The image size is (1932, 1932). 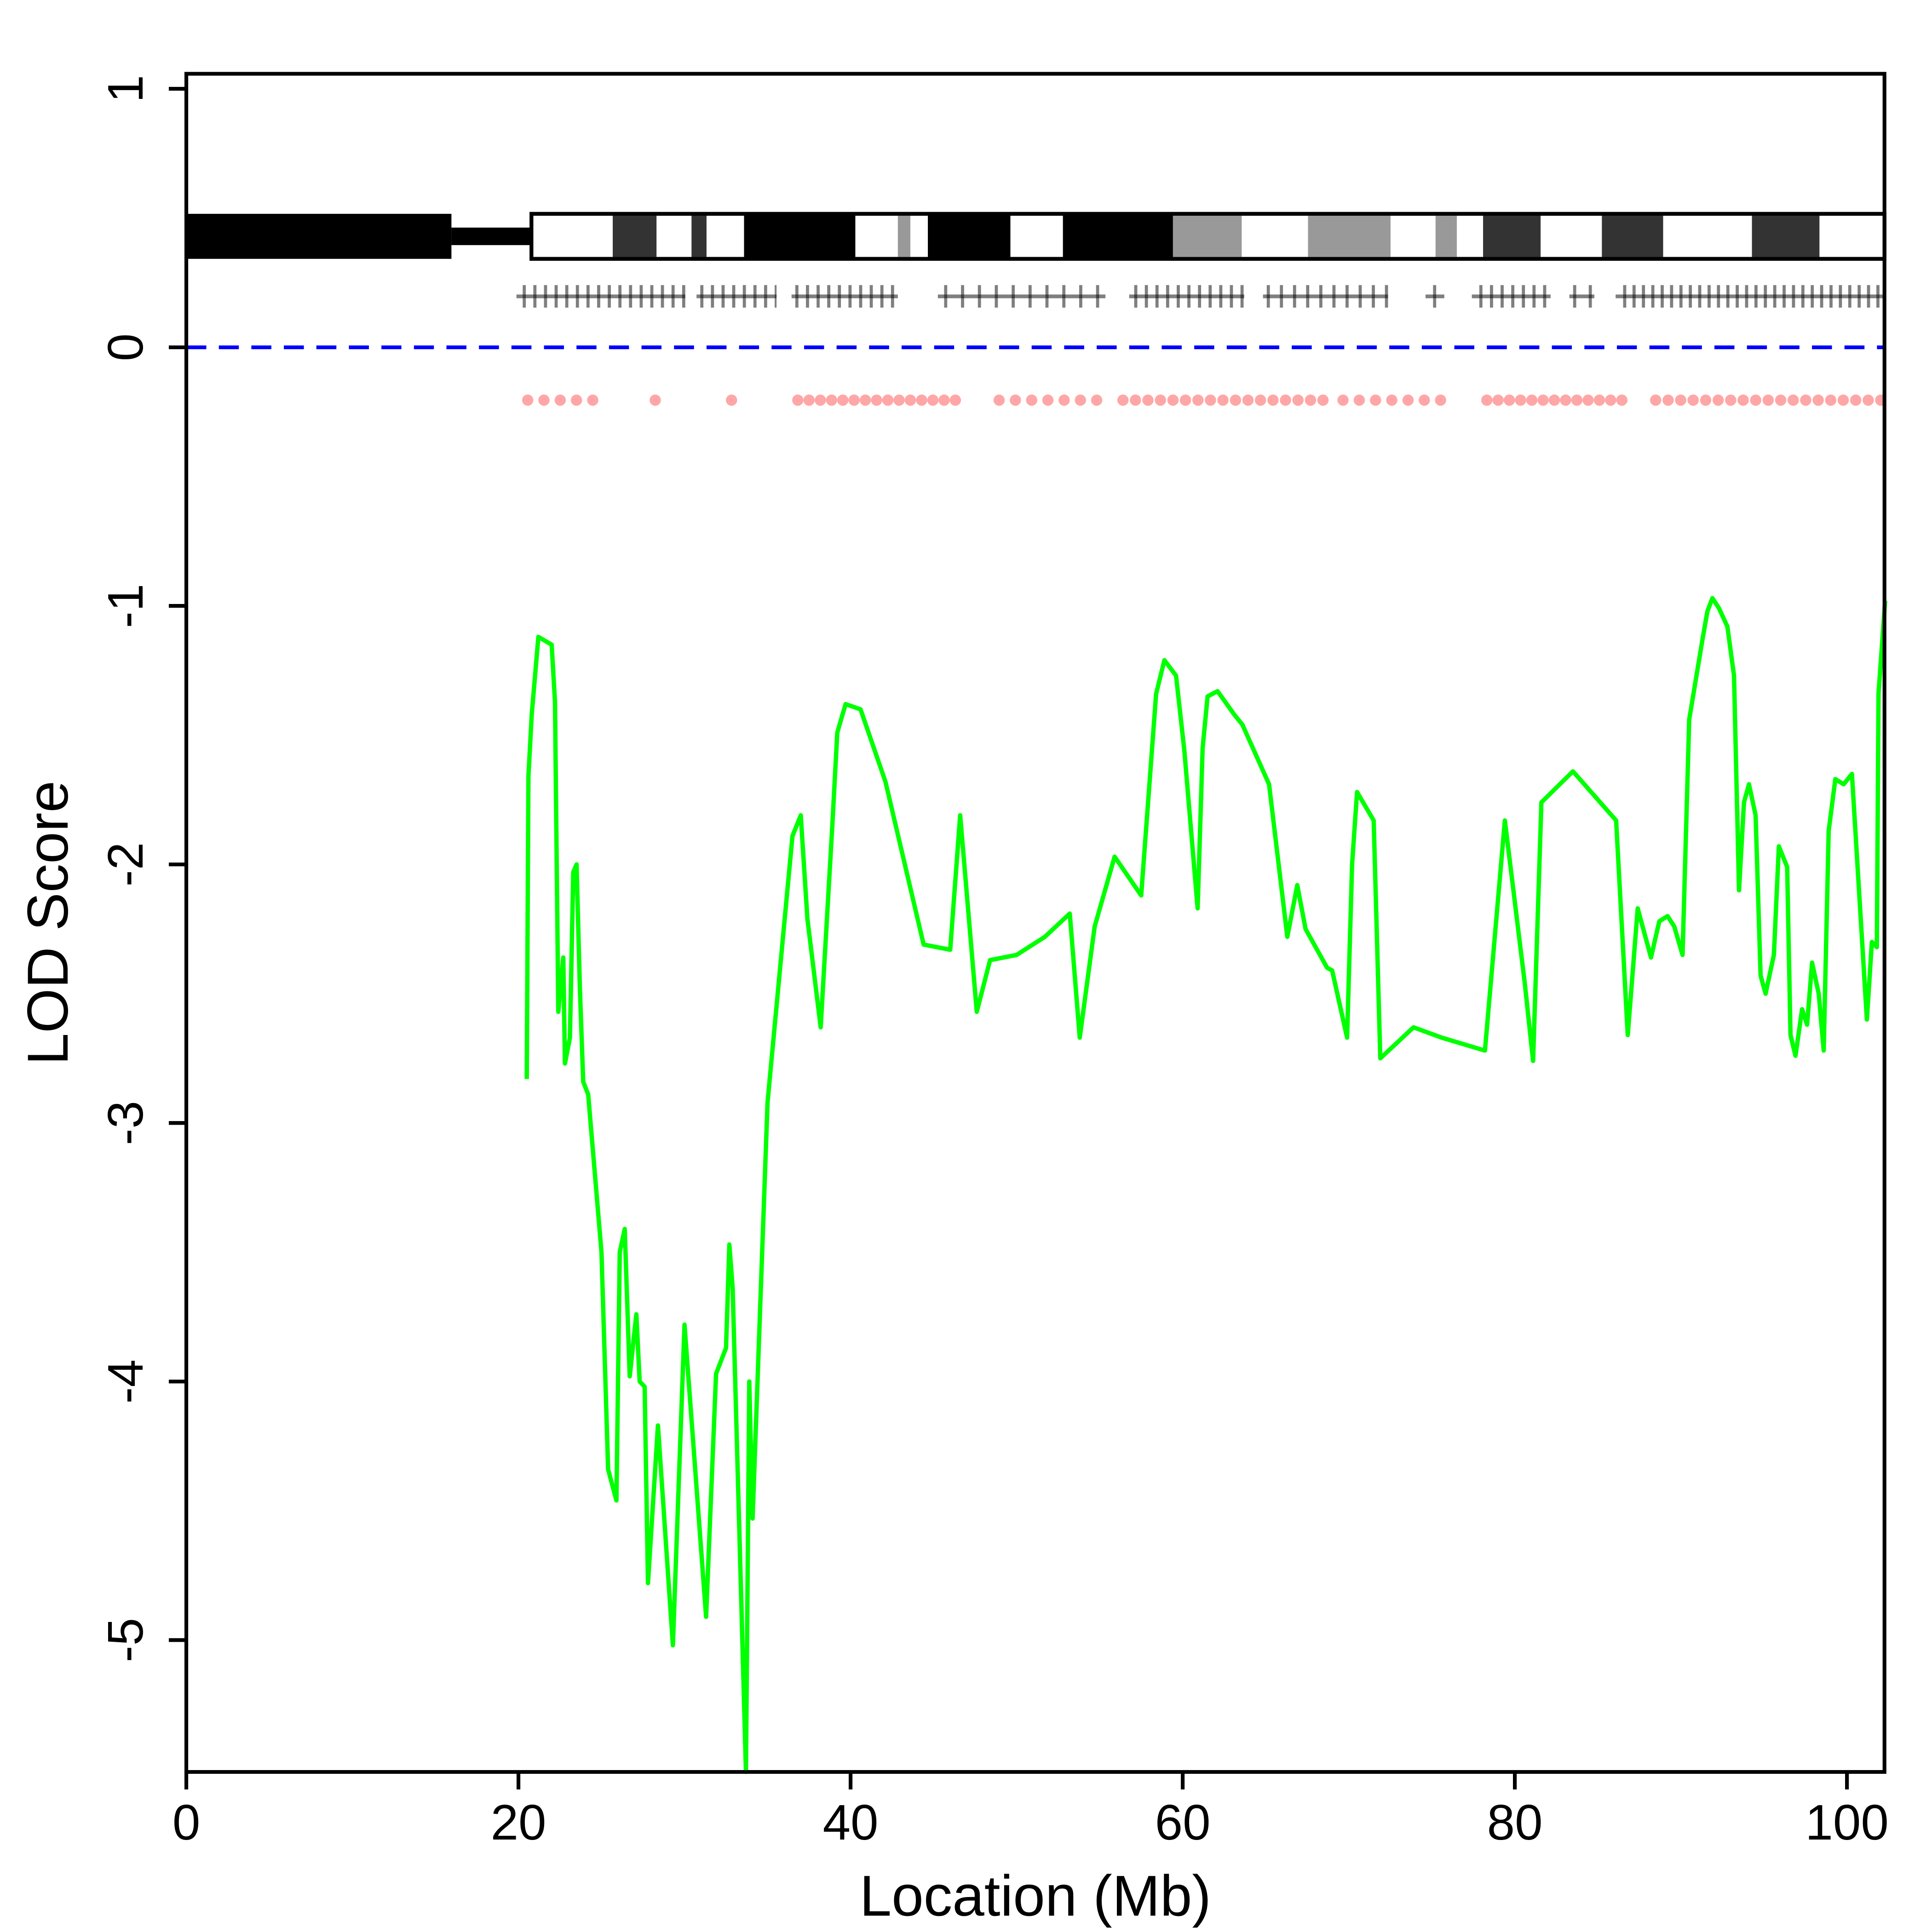 What do you see at coordinates (48, 923) in the screenshot?
I see `y-axis-label: LOD Score` at bounding box center [48, 923].